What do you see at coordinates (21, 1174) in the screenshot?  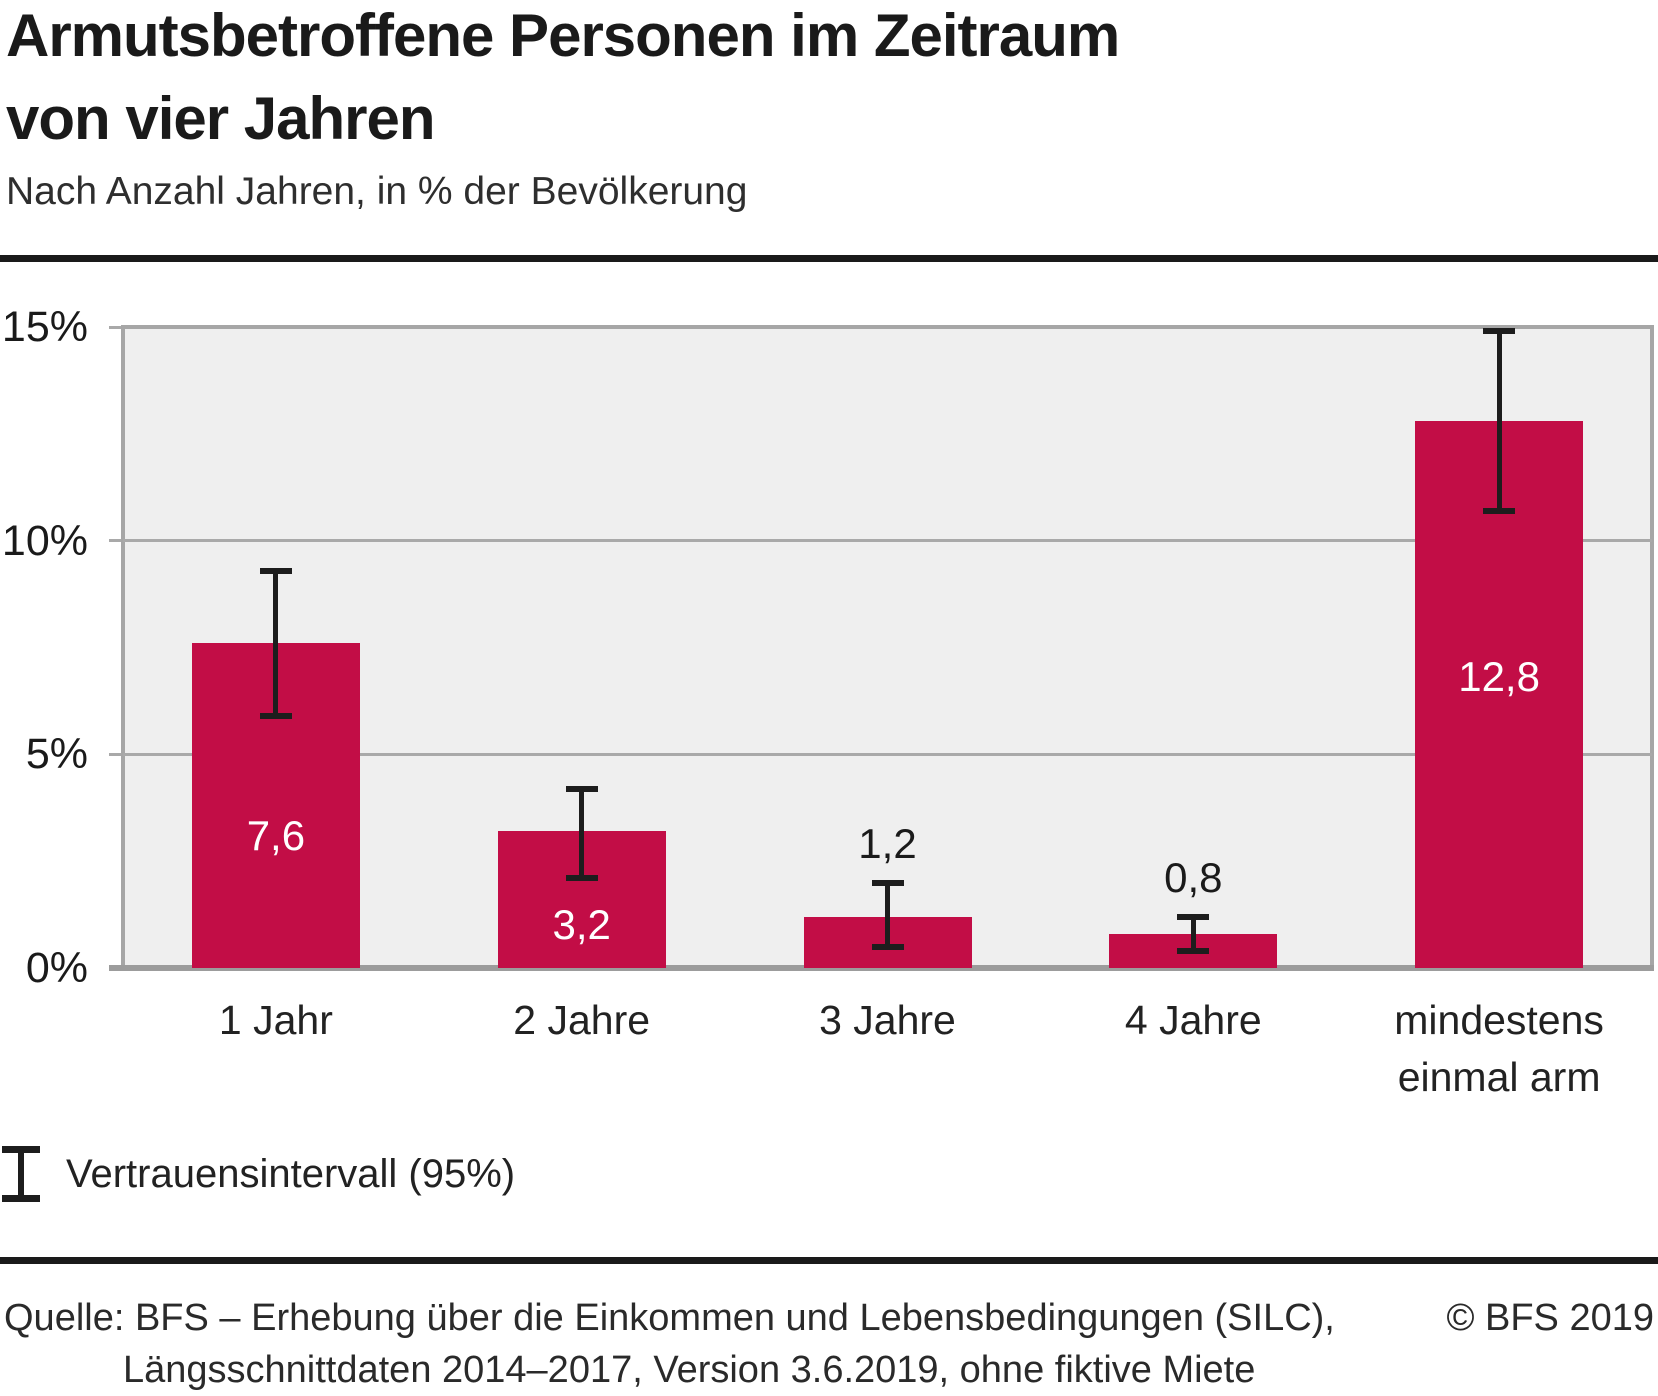 I see `error-bar-icon` at bounding box center [21, 1174].